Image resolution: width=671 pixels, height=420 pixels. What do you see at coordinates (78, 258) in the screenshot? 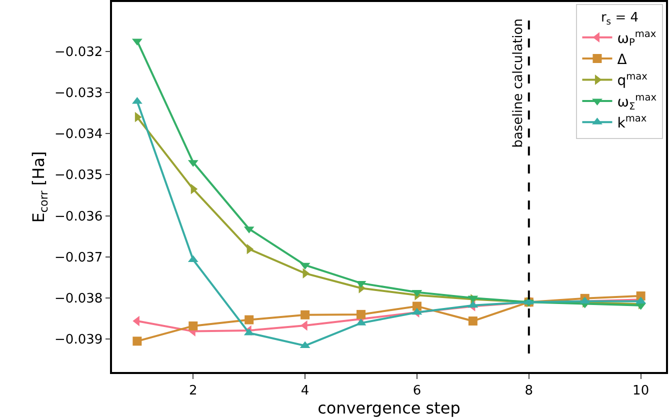
I see `y-tick-label: −0.037` at bounding box center [78, 258].